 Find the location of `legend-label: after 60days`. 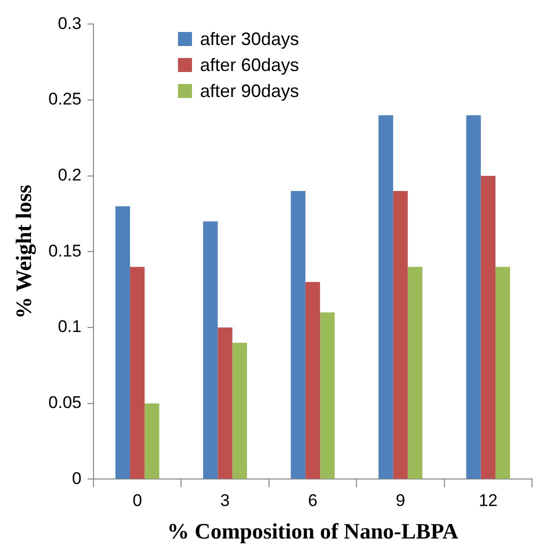

legend-label: after 60days is located at coordinates (250, 65).